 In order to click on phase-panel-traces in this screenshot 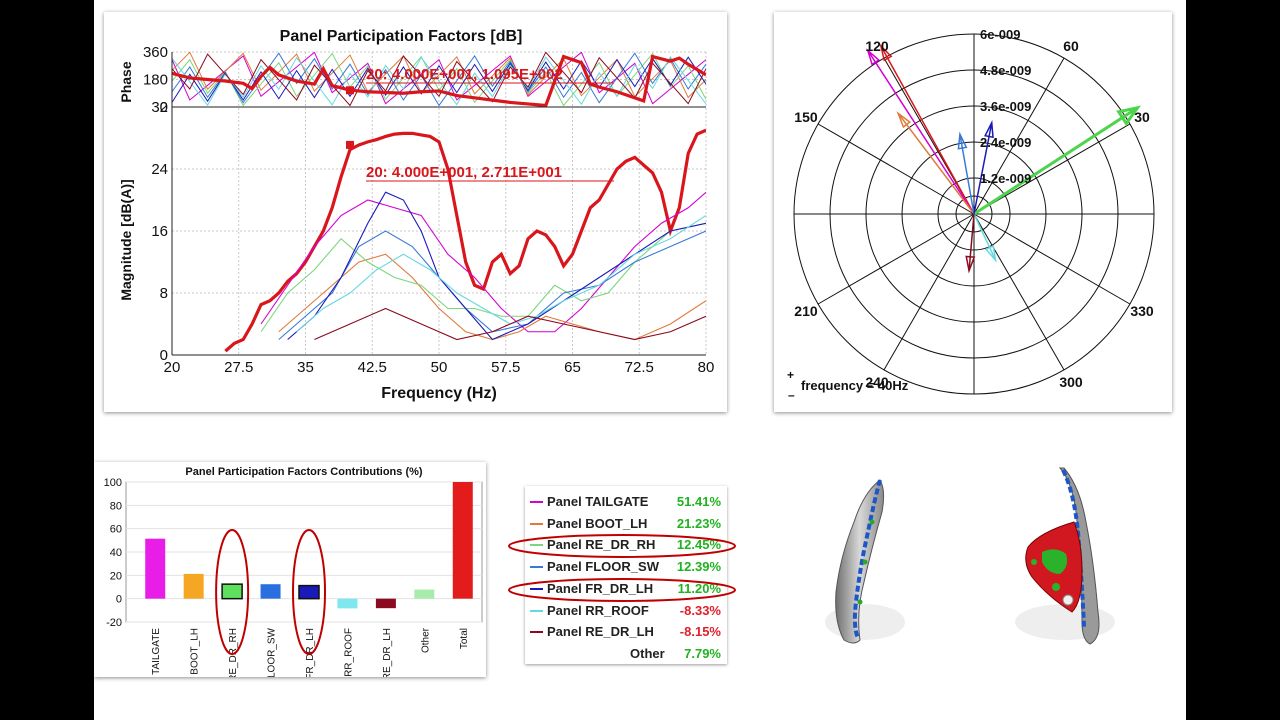, I will do `click(439, 79)`.